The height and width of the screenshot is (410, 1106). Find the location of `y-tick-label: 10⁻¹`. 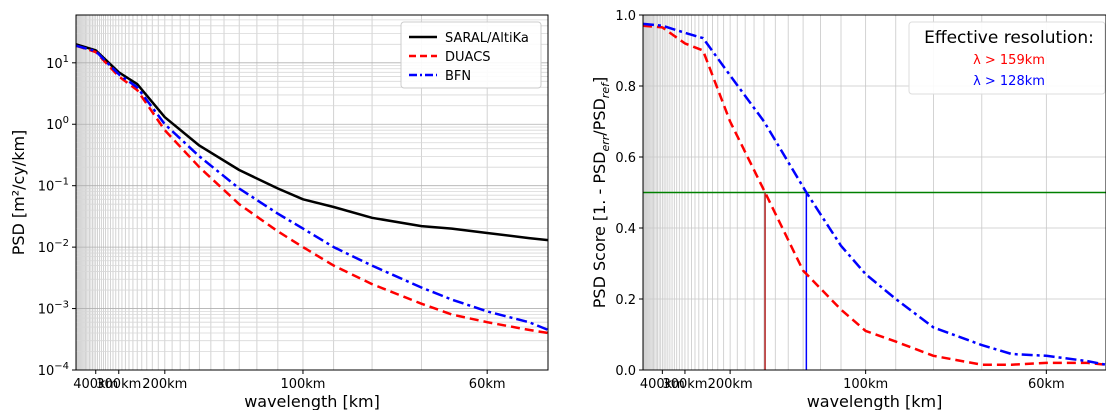

y-tick-label: 10⁻¹ is located at coordinates (53, 186).